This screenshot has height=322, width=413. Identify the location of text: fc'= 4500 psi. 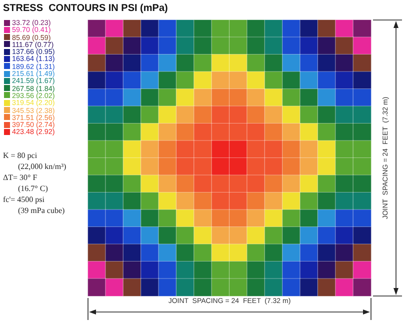
(24, 199).